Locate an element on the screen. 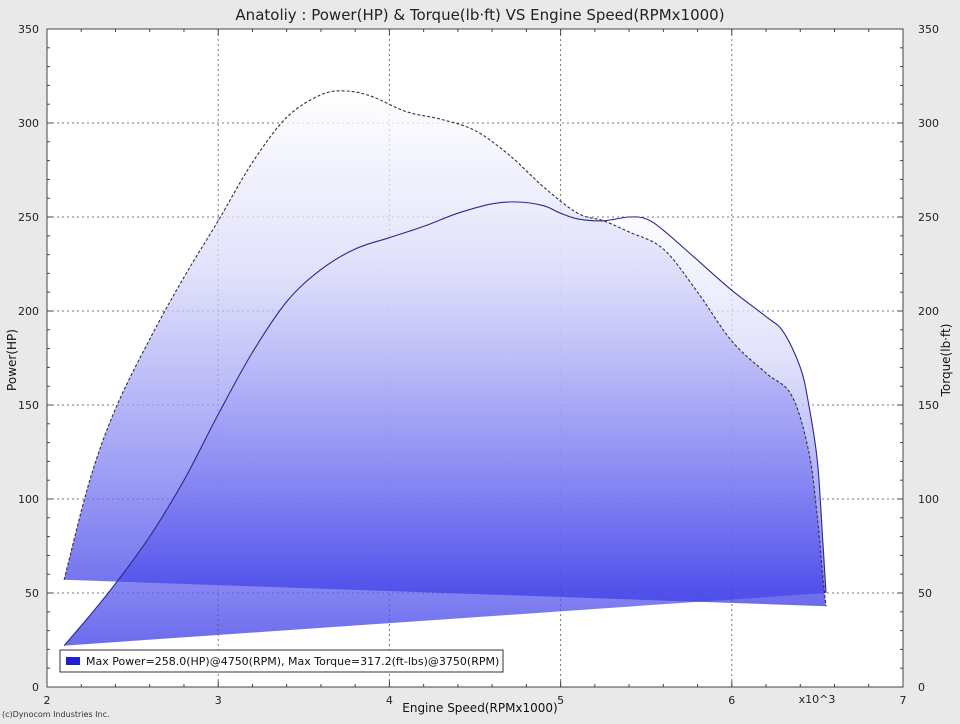 The image size is (960, 724). x-tick-label: 5 is located at coordinates (560, 700).